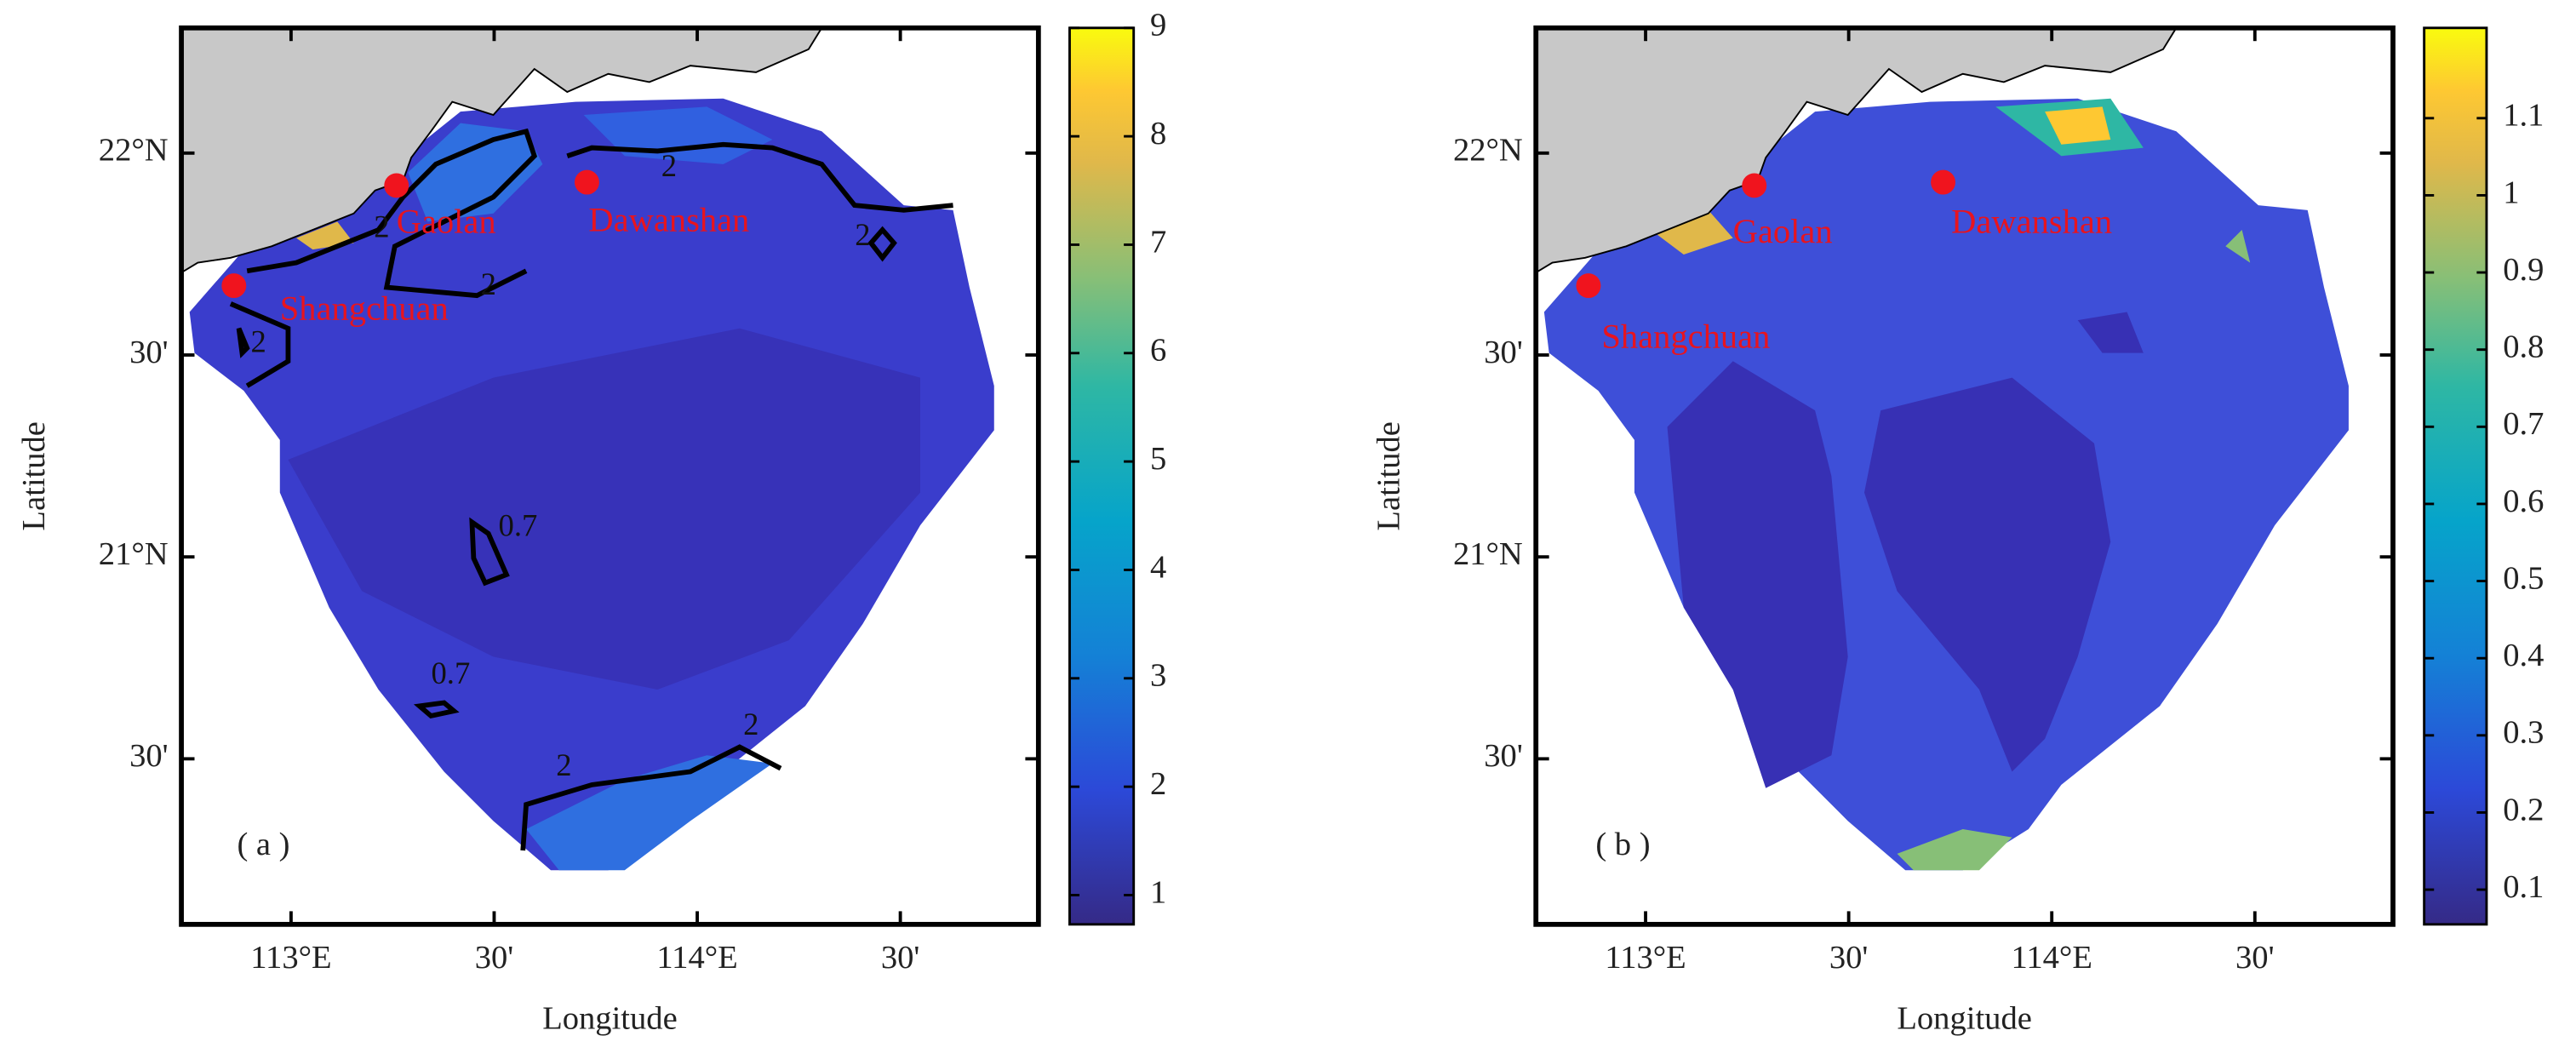  Describe the element at coordinates (1158, 25) in the screenshot. I see `colorbar-tick-label: 9` at that location.